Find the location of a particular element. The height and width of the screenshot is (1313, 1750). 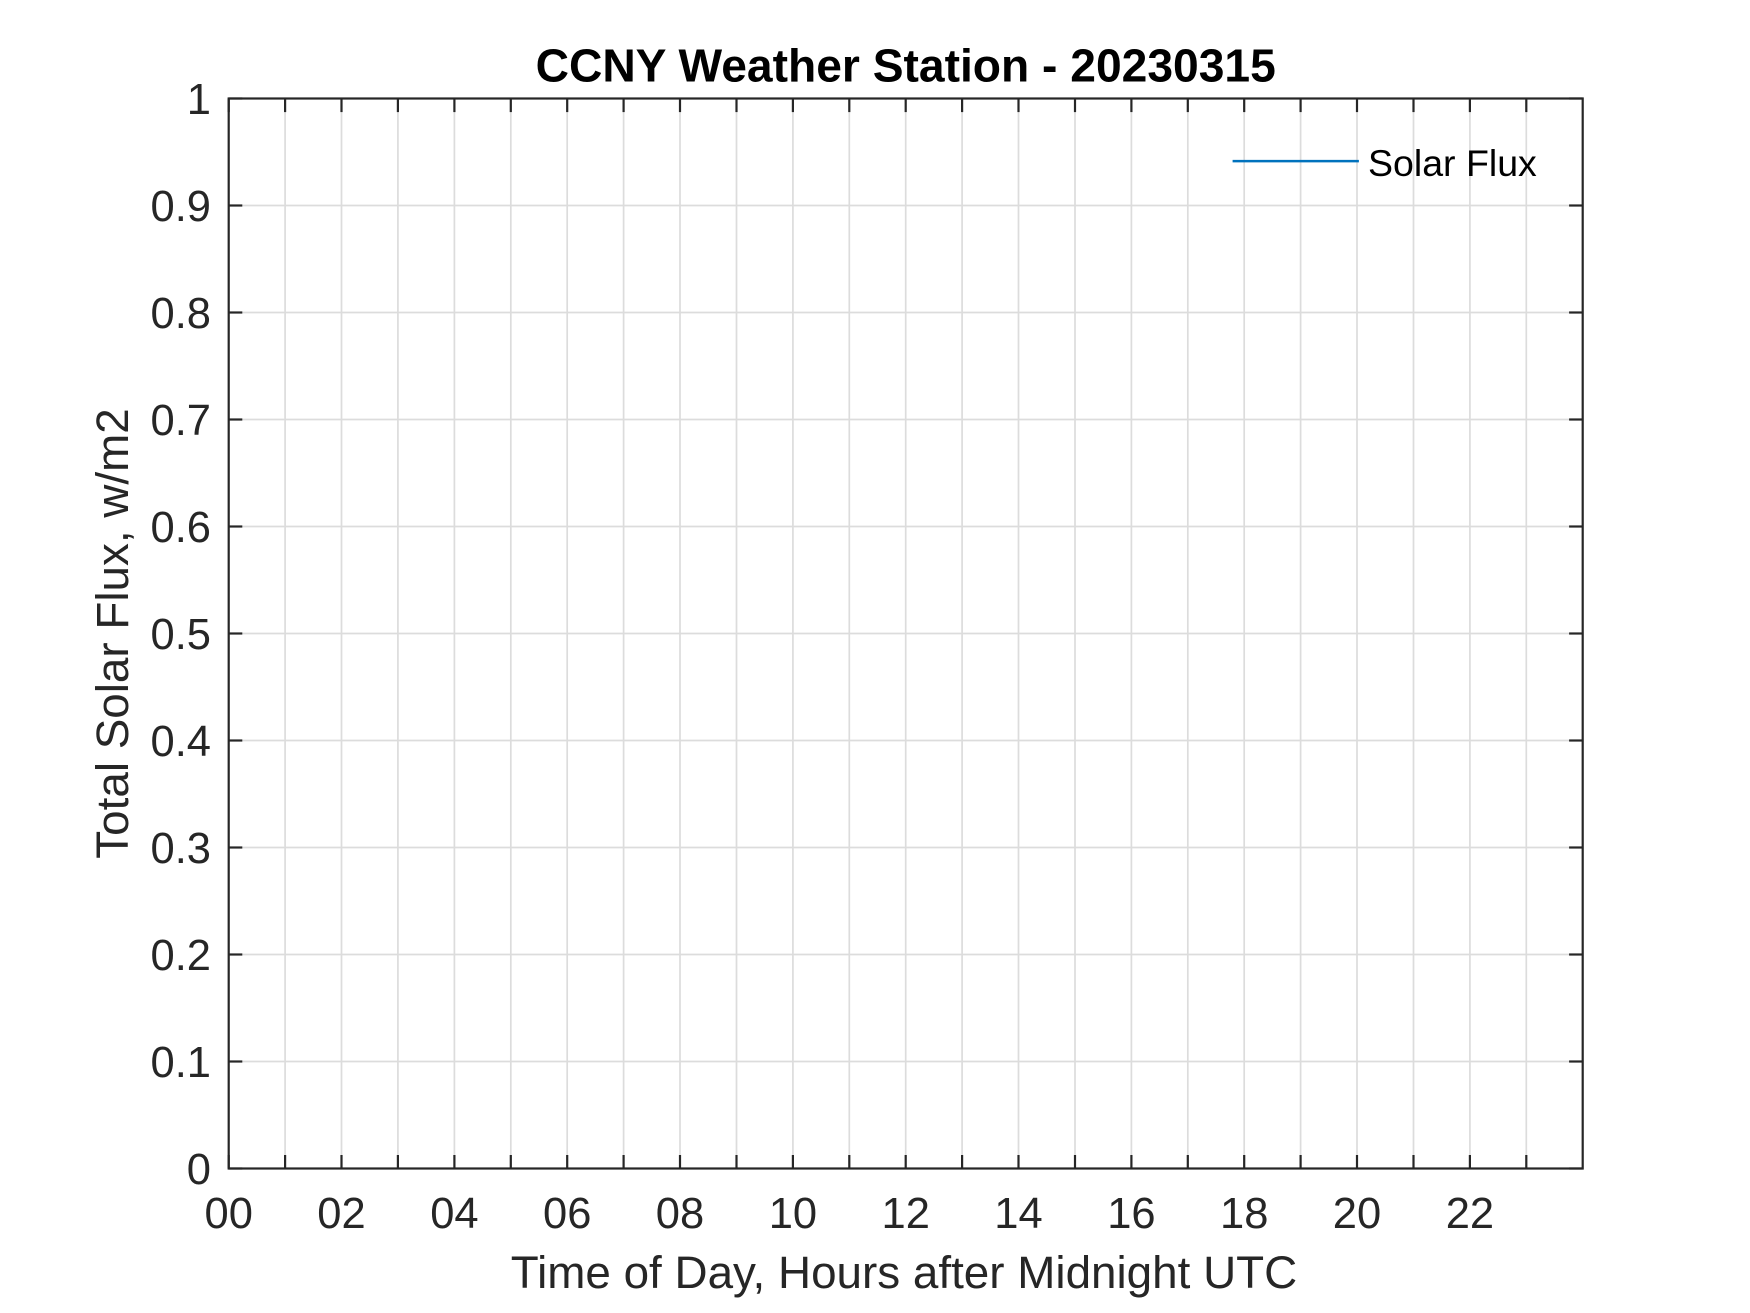

svg-text: 0.1 is located at coordinates (181, 1063).